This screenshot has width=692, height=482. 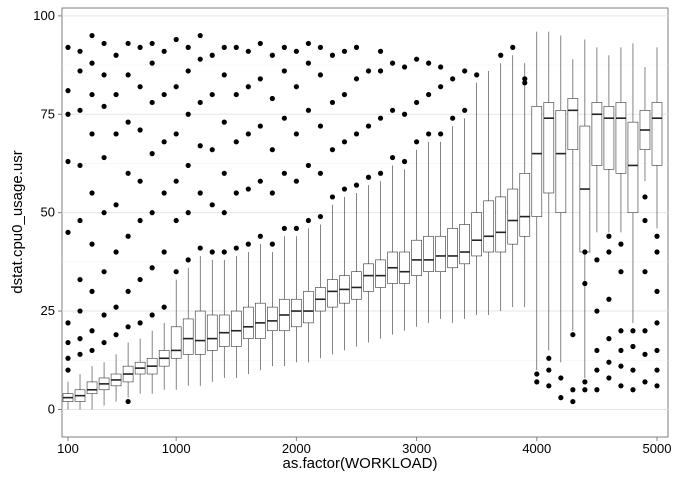 I want to click on y-tick-label: 75, so click(x=48, y=113).